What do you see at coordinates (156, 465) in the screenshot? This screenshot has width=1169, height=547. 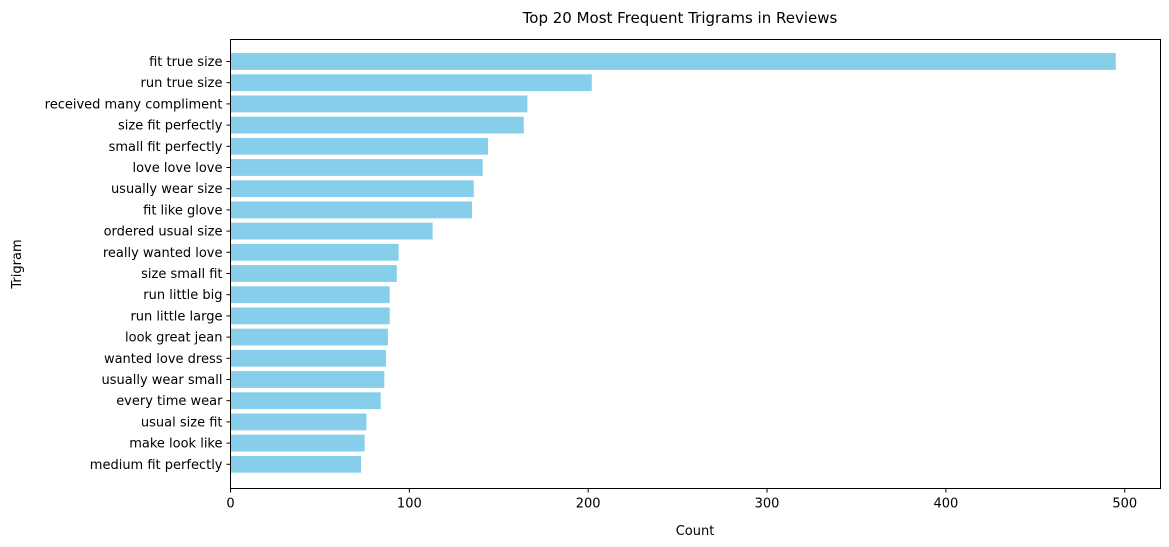 I see `y-tick-label: medium fit perfectly` at bounding box center [156, 465].